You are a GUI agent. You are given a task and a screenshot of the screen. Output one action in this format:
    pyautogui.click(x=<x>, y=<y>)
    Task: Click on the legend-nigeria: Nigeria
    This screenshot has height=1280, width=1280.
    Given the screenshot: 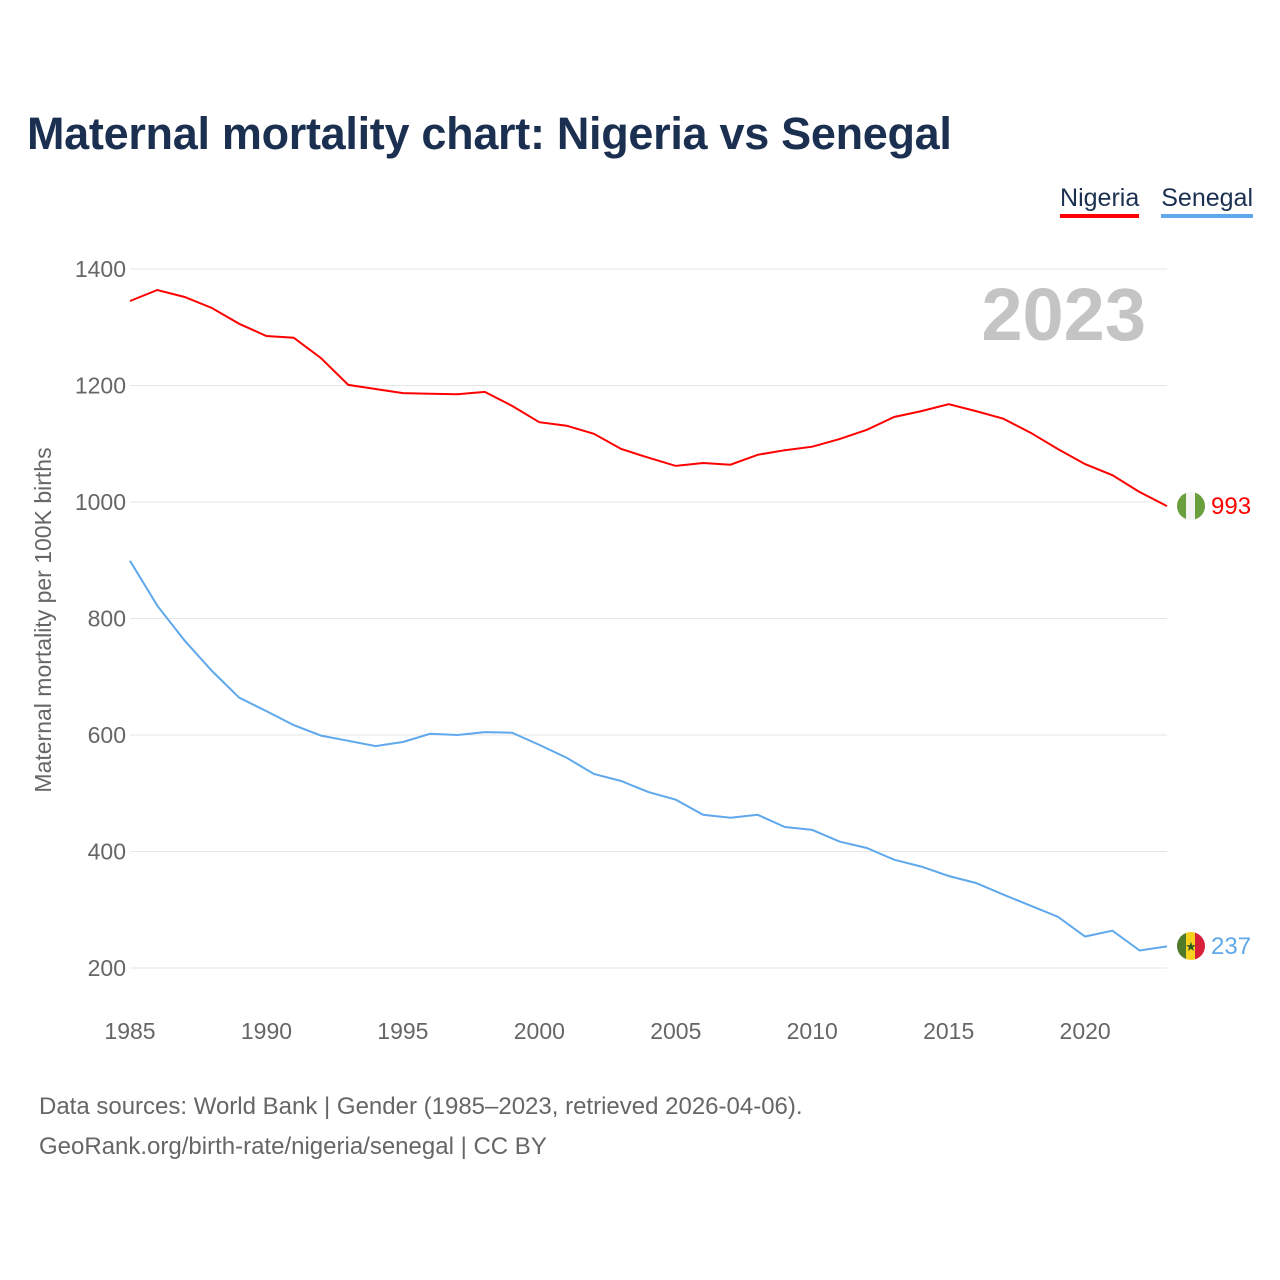 What is the action you would take?
    pyautogui.click(x=1100, y=201)
    